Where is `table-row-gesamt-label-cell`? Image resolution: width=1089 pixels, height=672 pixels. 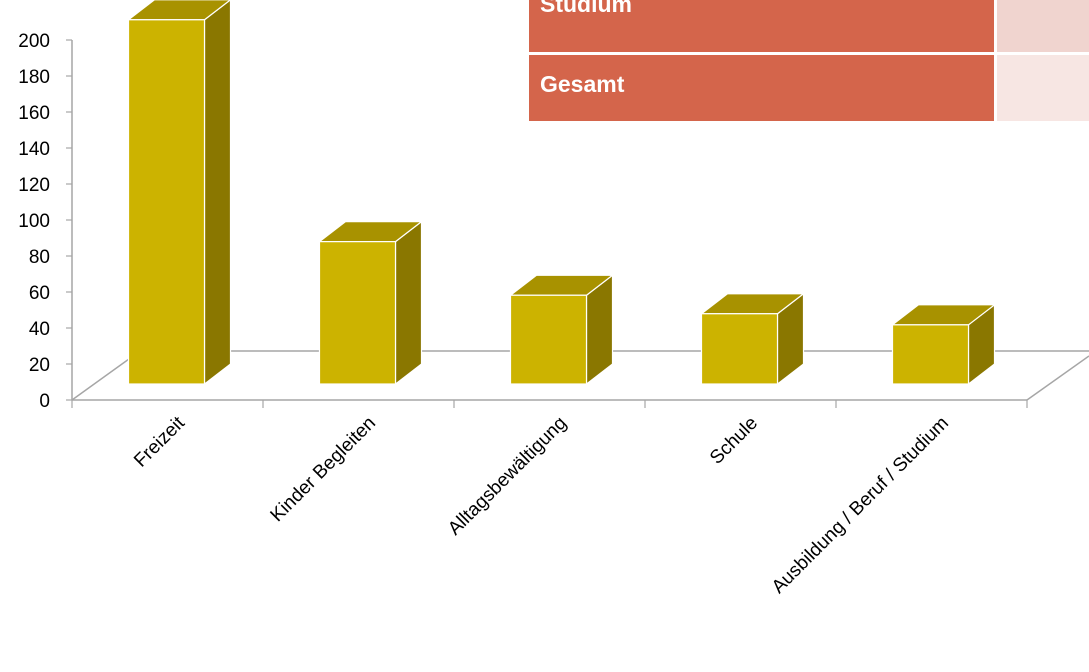 table-row-gesamt-label-cell is located at coordinates (761, 88).